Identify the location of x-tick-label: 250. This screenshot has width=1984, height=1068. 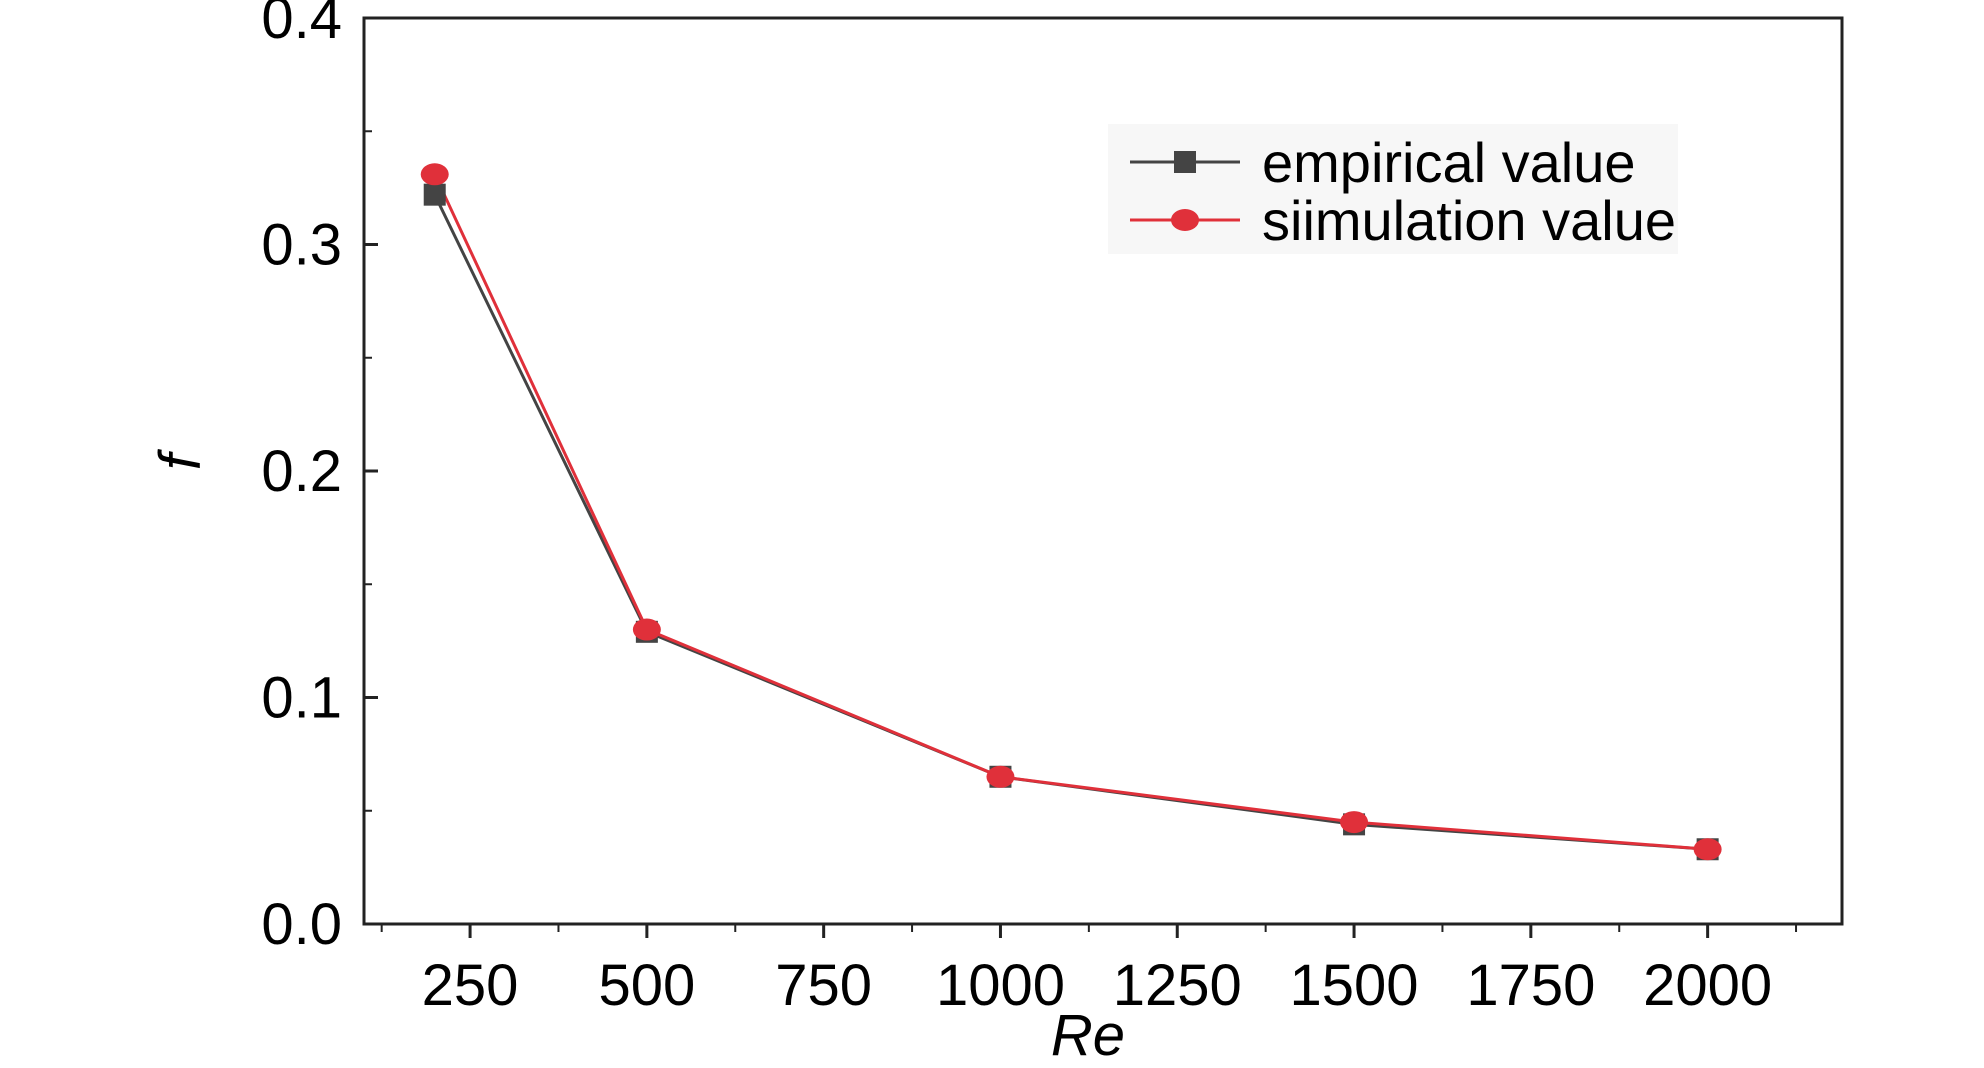
(470, 985).